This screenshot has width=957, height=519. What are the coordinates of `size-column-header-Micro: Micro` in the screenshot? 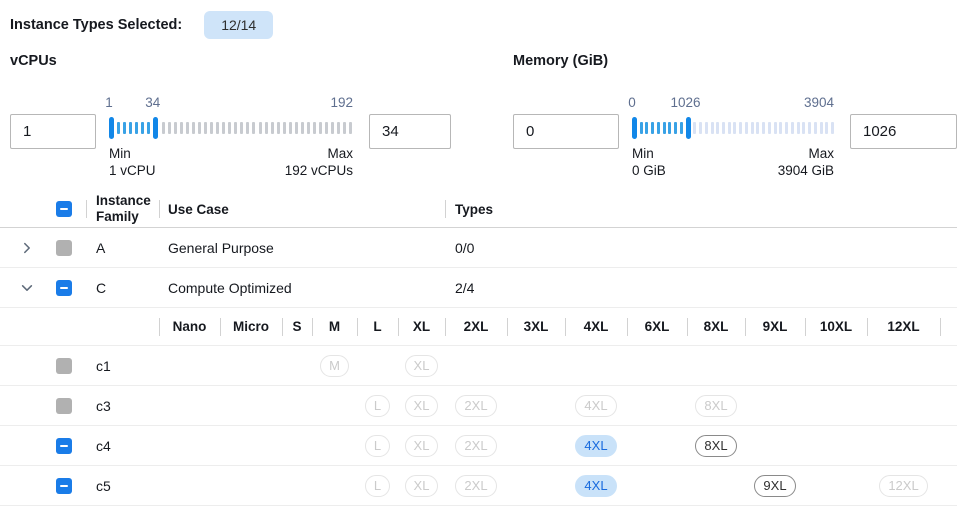 It's located at (251, 326).